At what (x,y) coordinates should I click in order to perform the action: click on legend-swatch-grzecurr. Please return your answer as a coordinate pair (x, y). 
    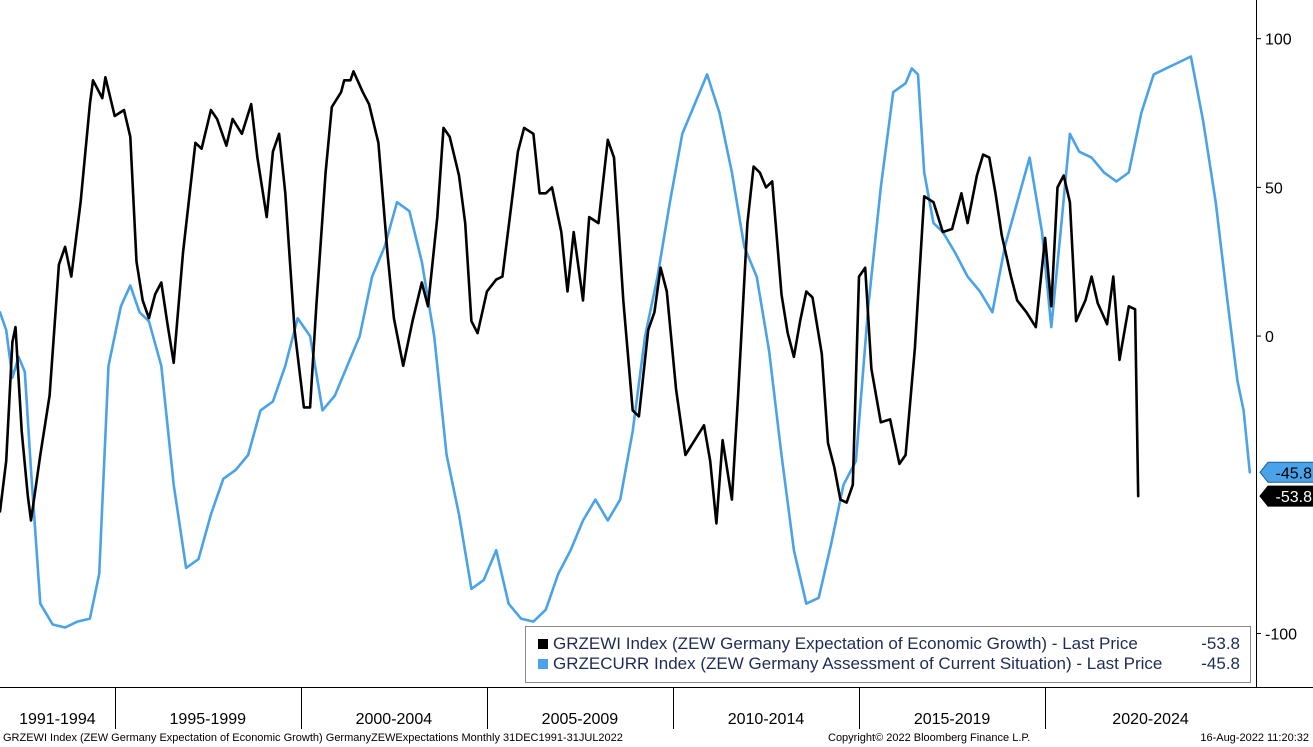
    Looking at the image, I should click on (543, 663).